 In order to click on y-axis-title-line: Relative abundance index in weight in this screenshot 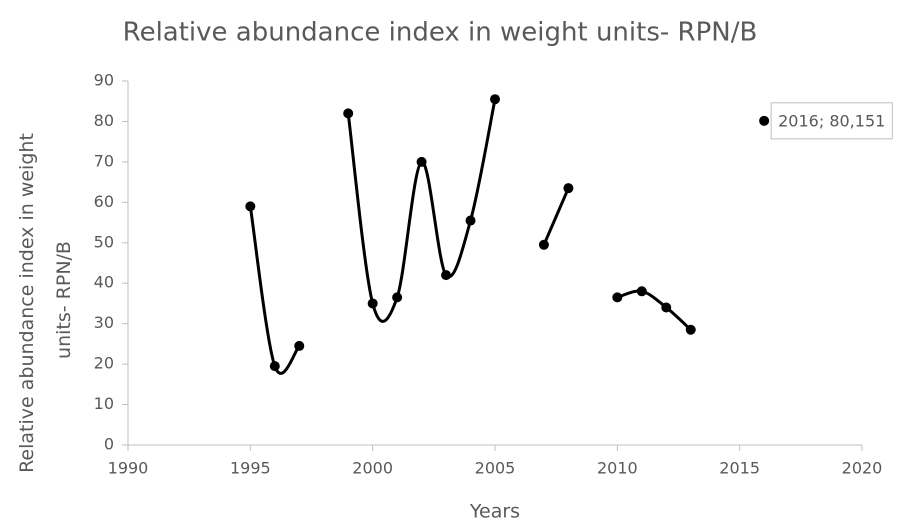, I will do `click(27, 303)`.